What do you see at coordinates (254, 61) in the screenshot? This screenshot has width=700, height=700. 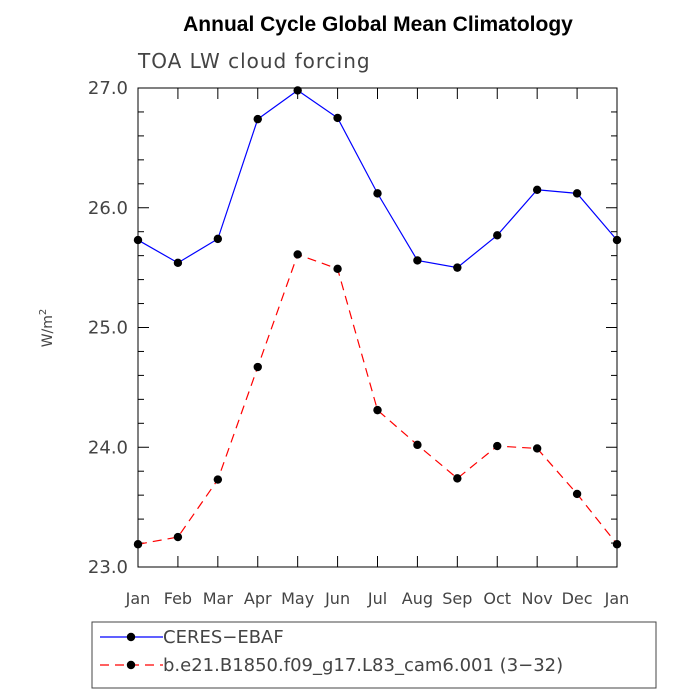 I see `chart-subtitle: TOA LW cloud forcing` at bounding box center [254, 61].